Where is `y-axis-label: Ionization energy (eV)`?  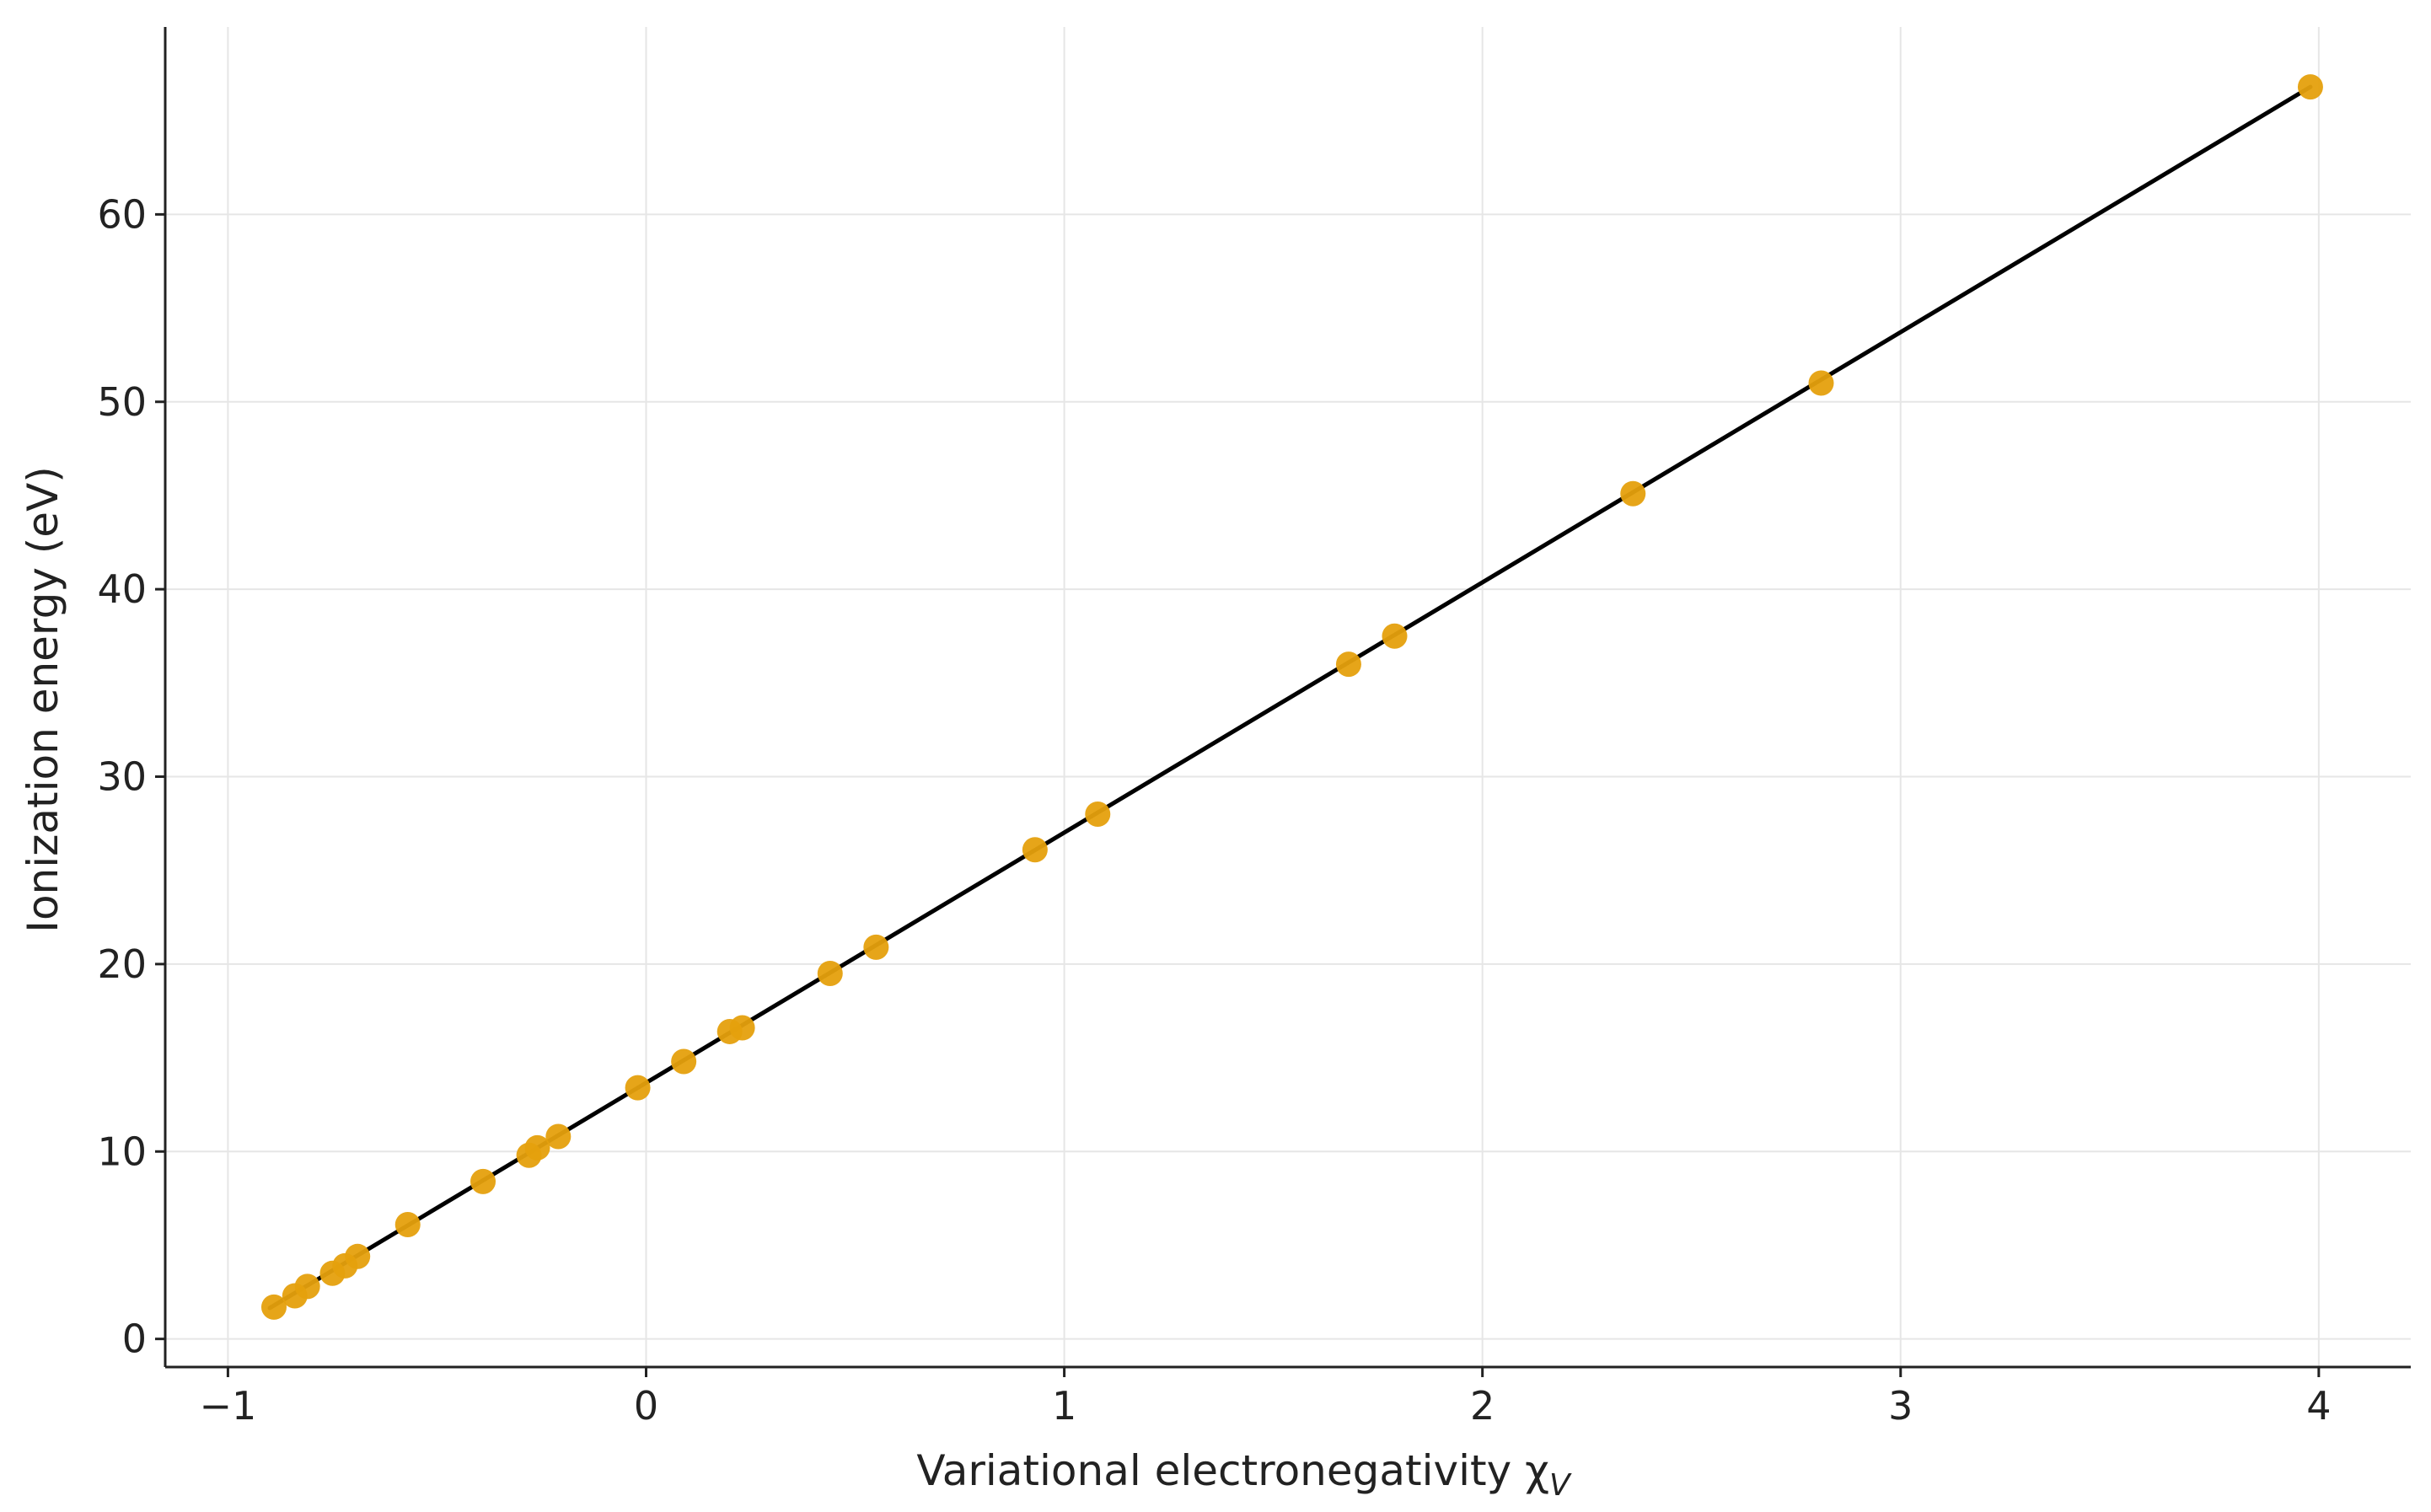
y-axis-label: Ionization energy (eV) is located at coordinates (43, 699).